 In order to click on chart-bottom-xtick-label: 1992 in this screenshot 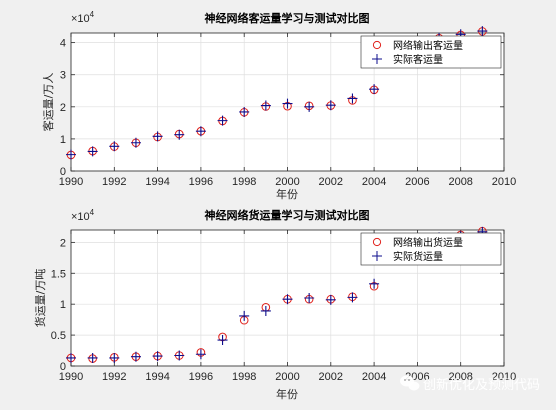, I will do `click(114, 377)`.